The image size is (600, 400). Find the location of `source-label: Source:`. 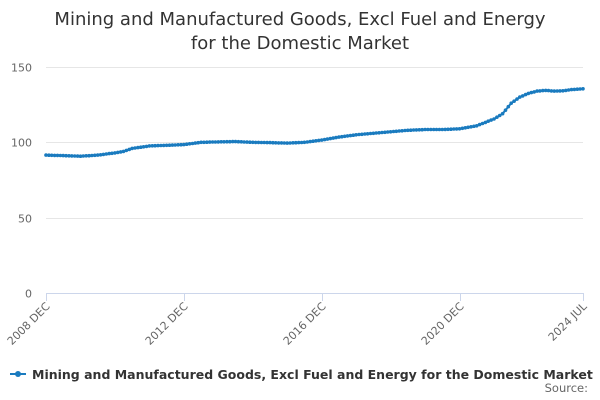

source-label: Source: is located at coordinates (566, 388).